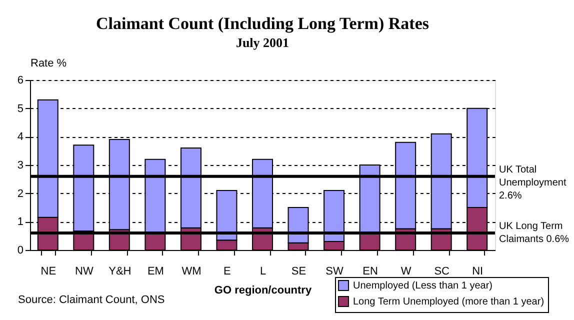 This screenshot has width=574, height=320. What do you see at coordinates (263, 272) in the screenshot?
I see `x-tick-label: L` at bounding box center [263, 272].